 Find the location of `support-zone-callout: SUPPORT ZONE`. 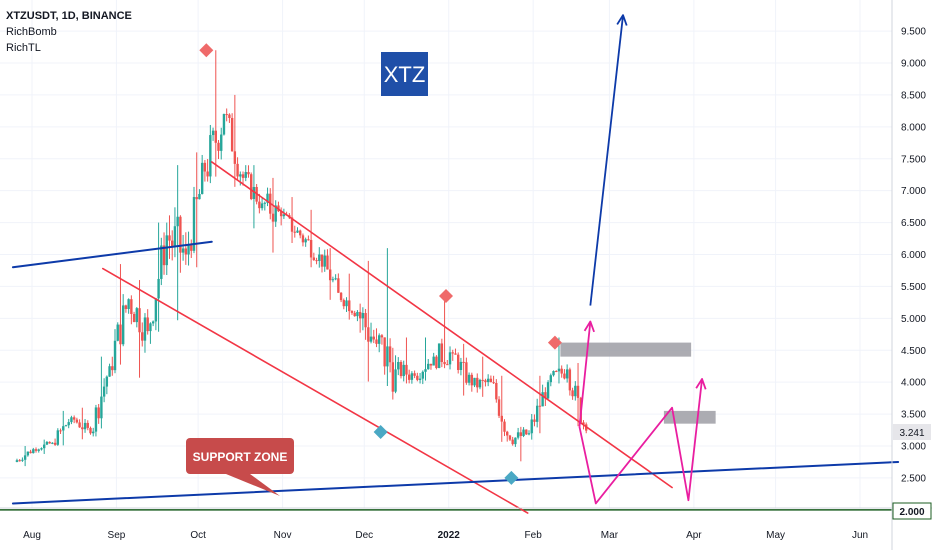

support-zone-callout: SUPPORT ZONE is located at coordinates (240, 467).